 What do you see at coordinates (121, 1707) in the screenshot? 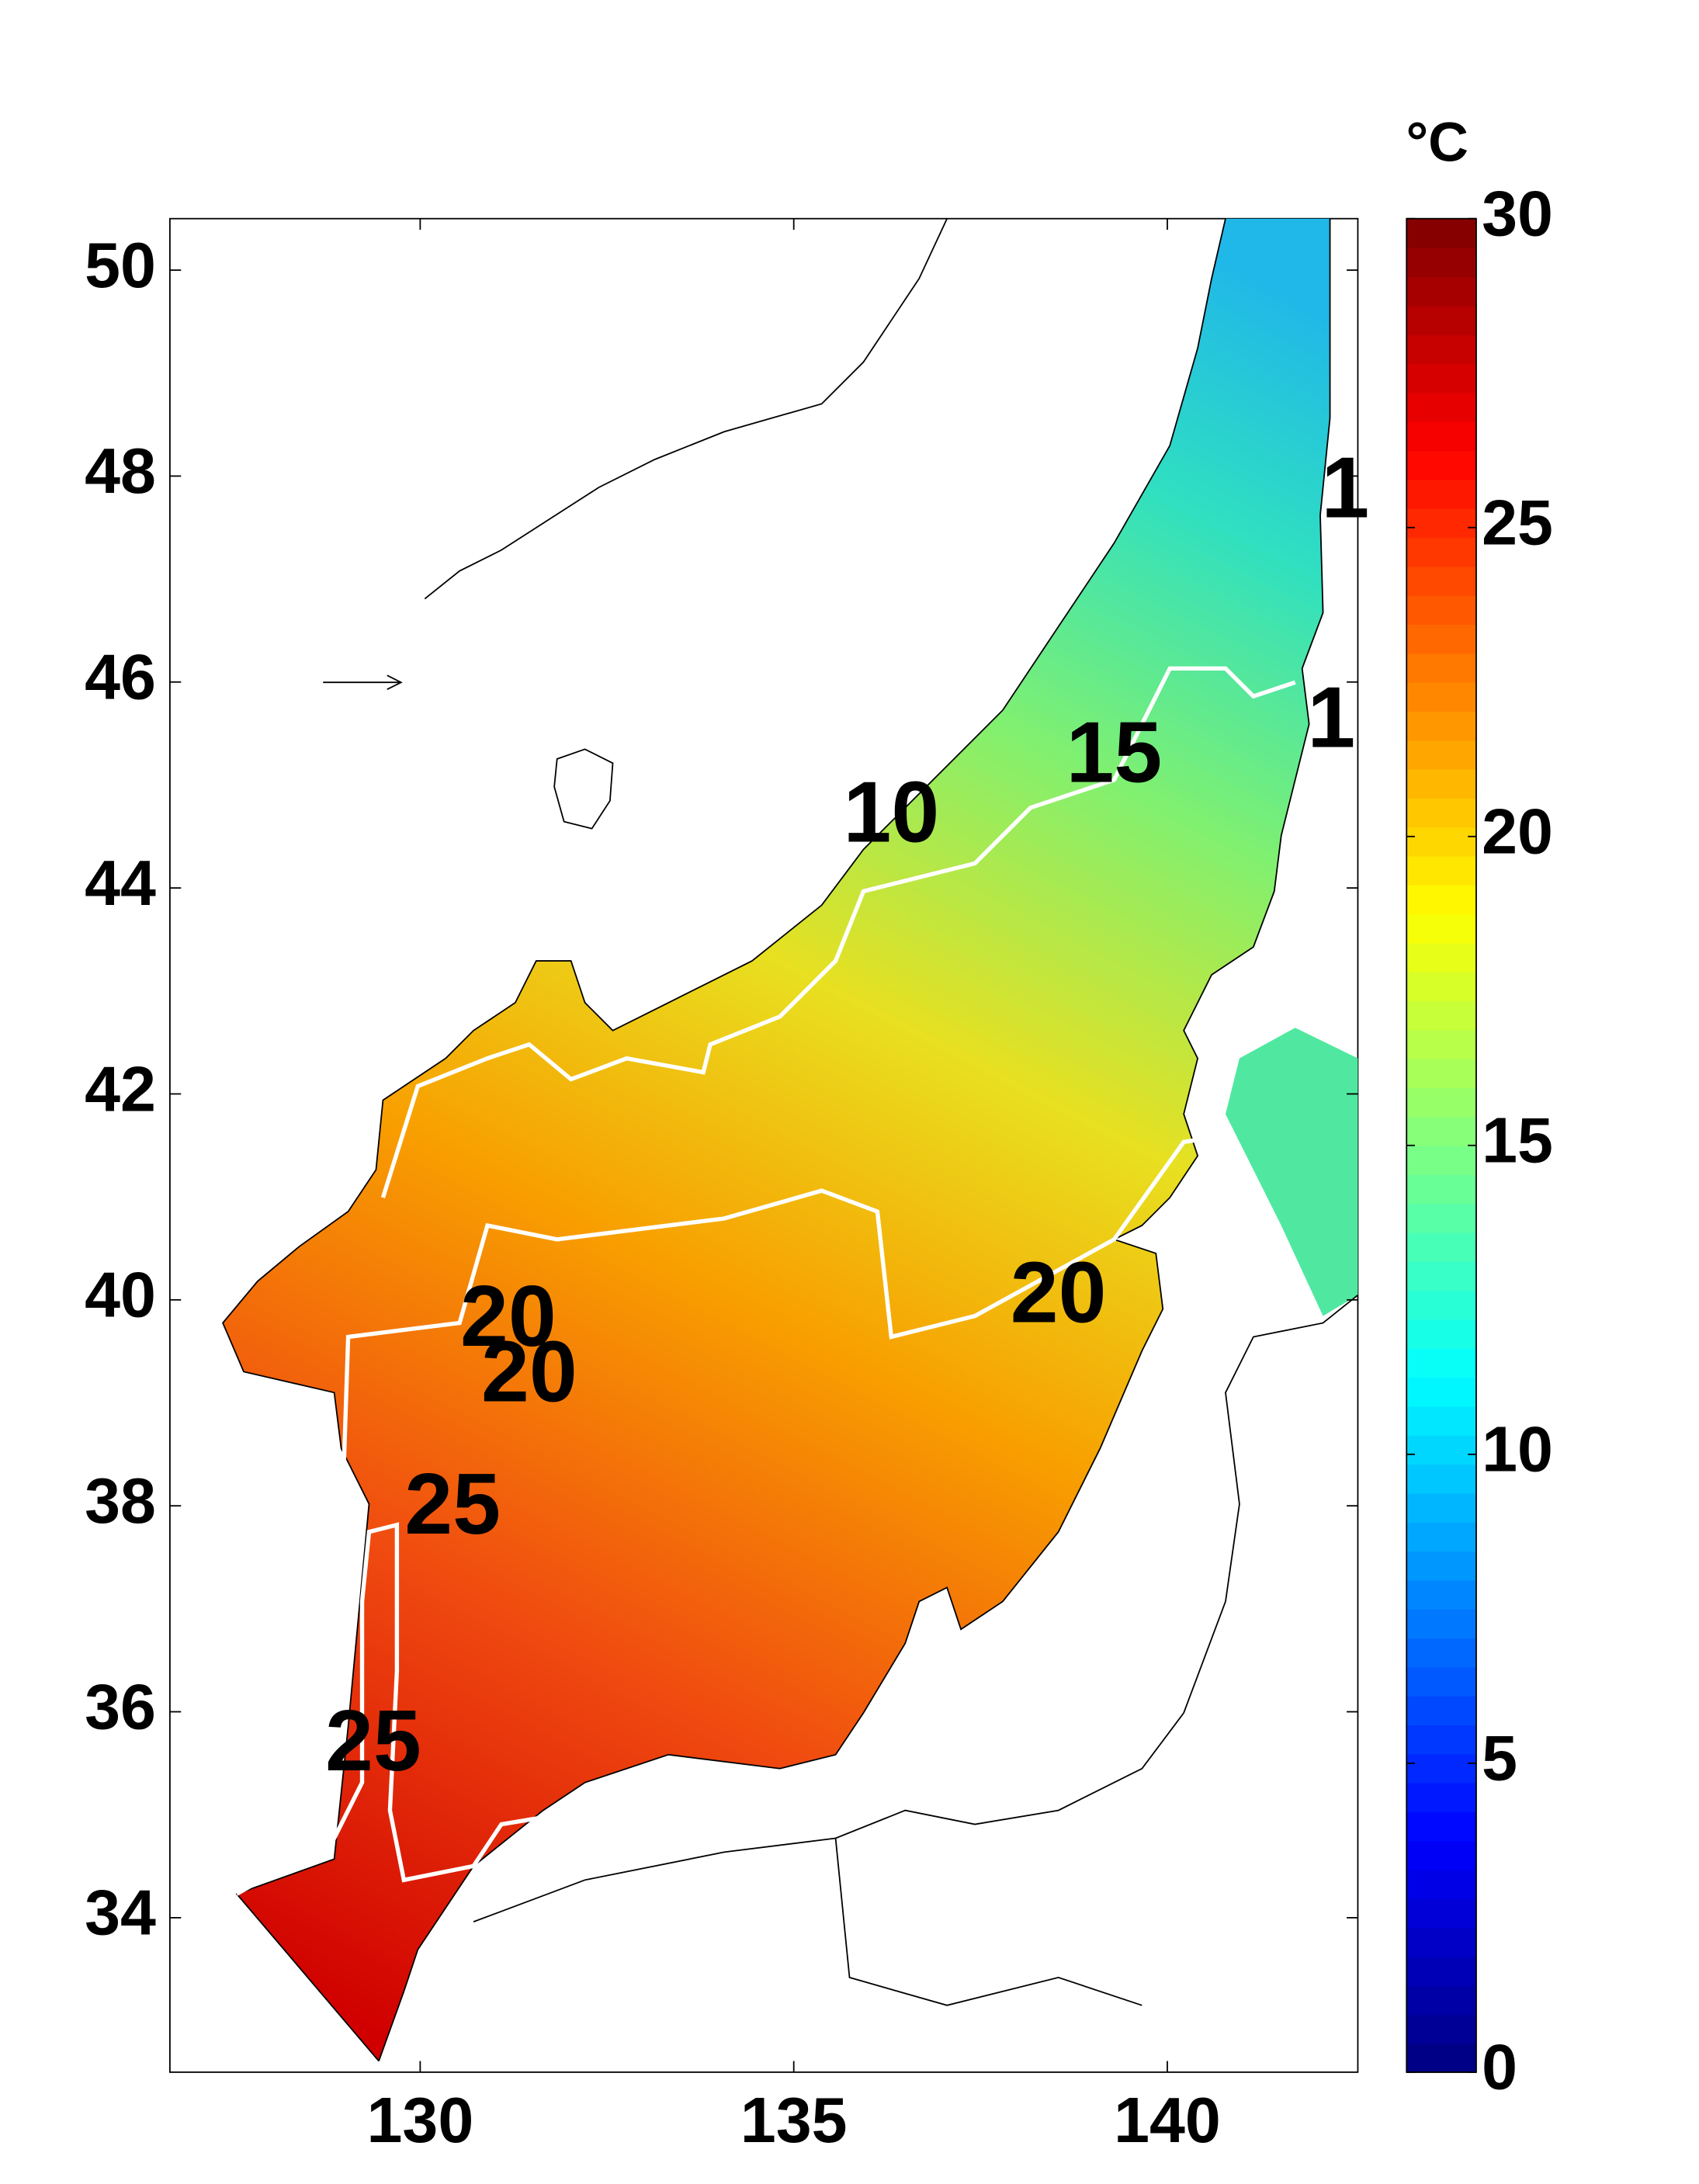
I see `y-tick-label: 36` at bounding box center [121, 1707].